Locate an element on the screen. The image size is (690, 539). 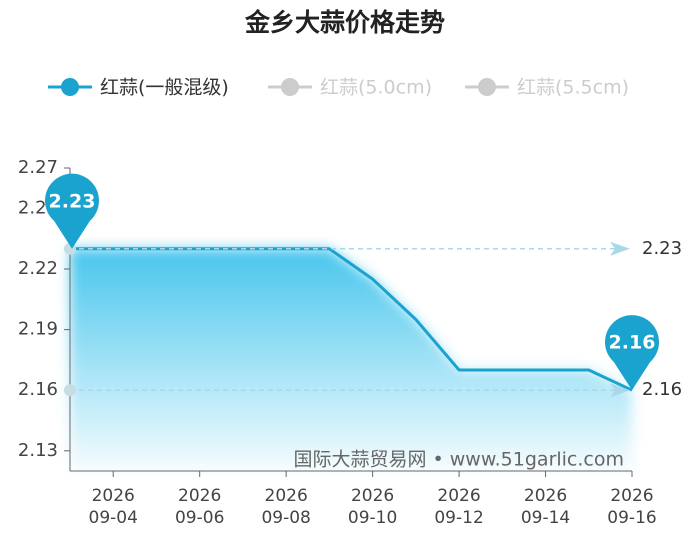
x-tick-label: 2026 09-16 is located at coordinates (632, 507).